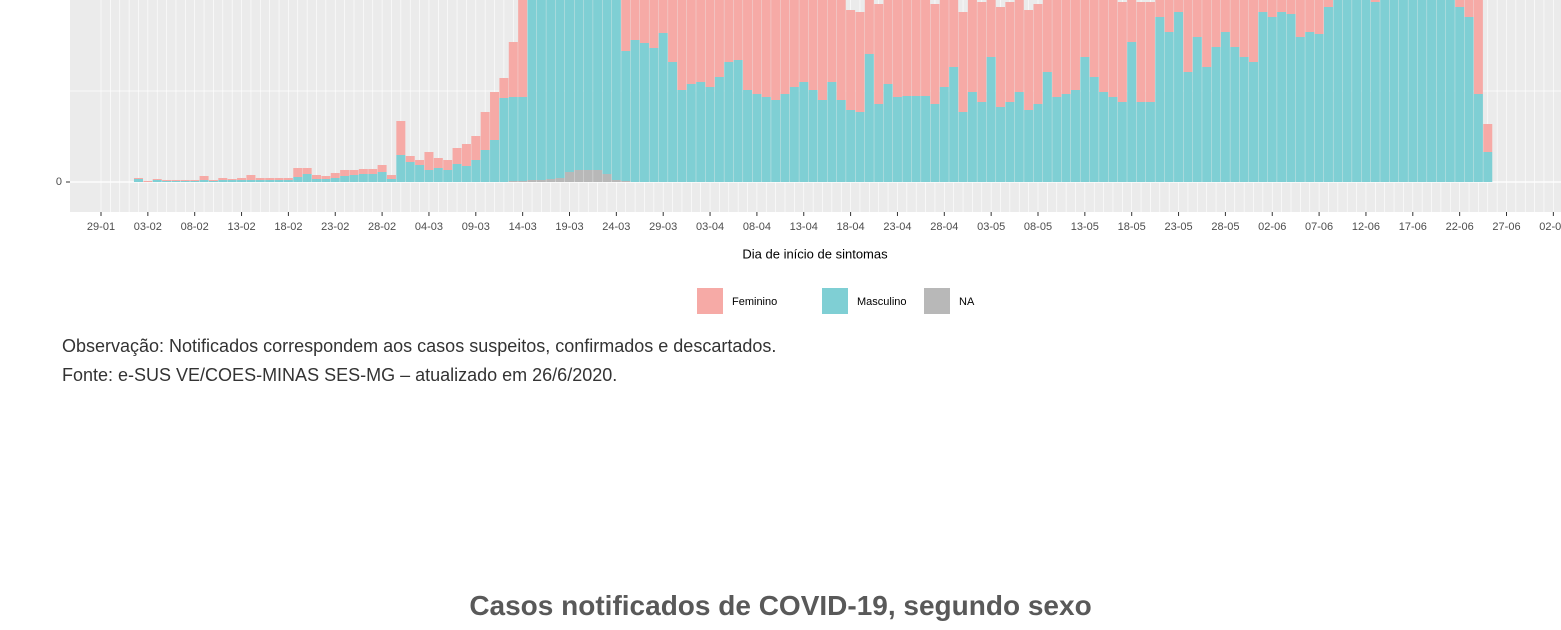 Image resolution: width=1561 pixels, height=630 pixels. I want to click on x-tick-label: 14-03, so click(523, 227).